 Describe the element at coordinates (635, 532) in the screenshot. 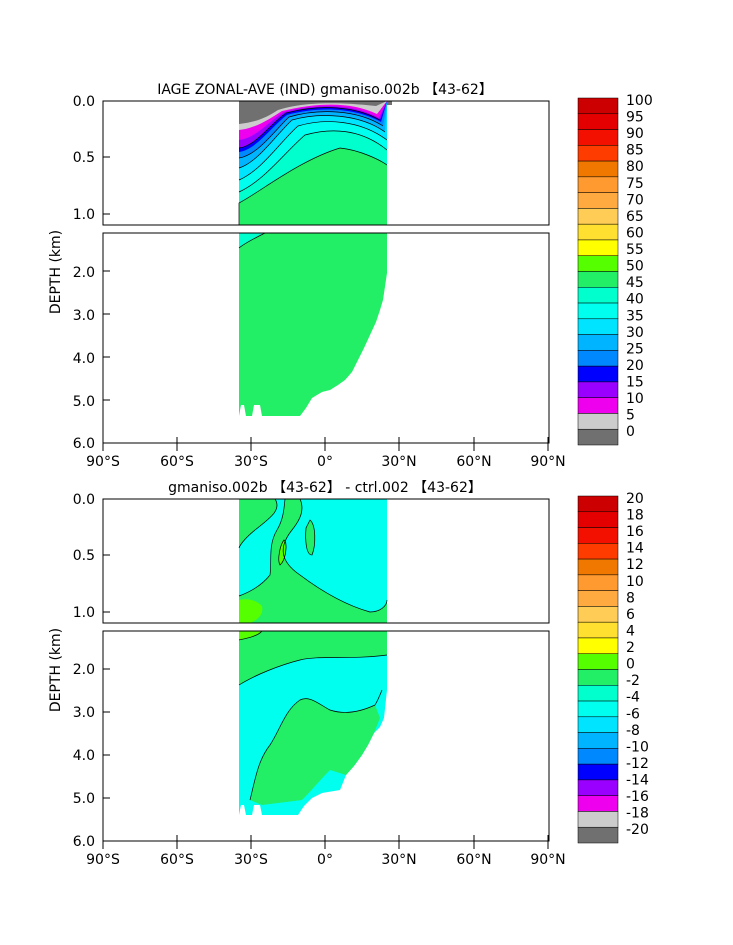

I see `colorbar-label: 16` at that location.